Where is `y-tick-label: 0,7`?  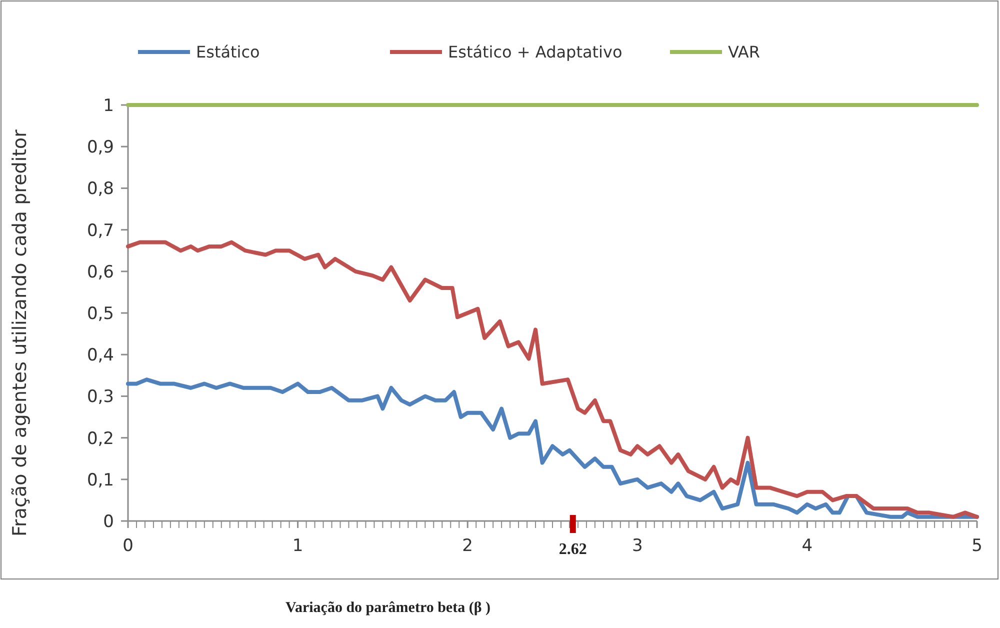 y-tick-label: 0,7 is located at coordinates (100, 230).